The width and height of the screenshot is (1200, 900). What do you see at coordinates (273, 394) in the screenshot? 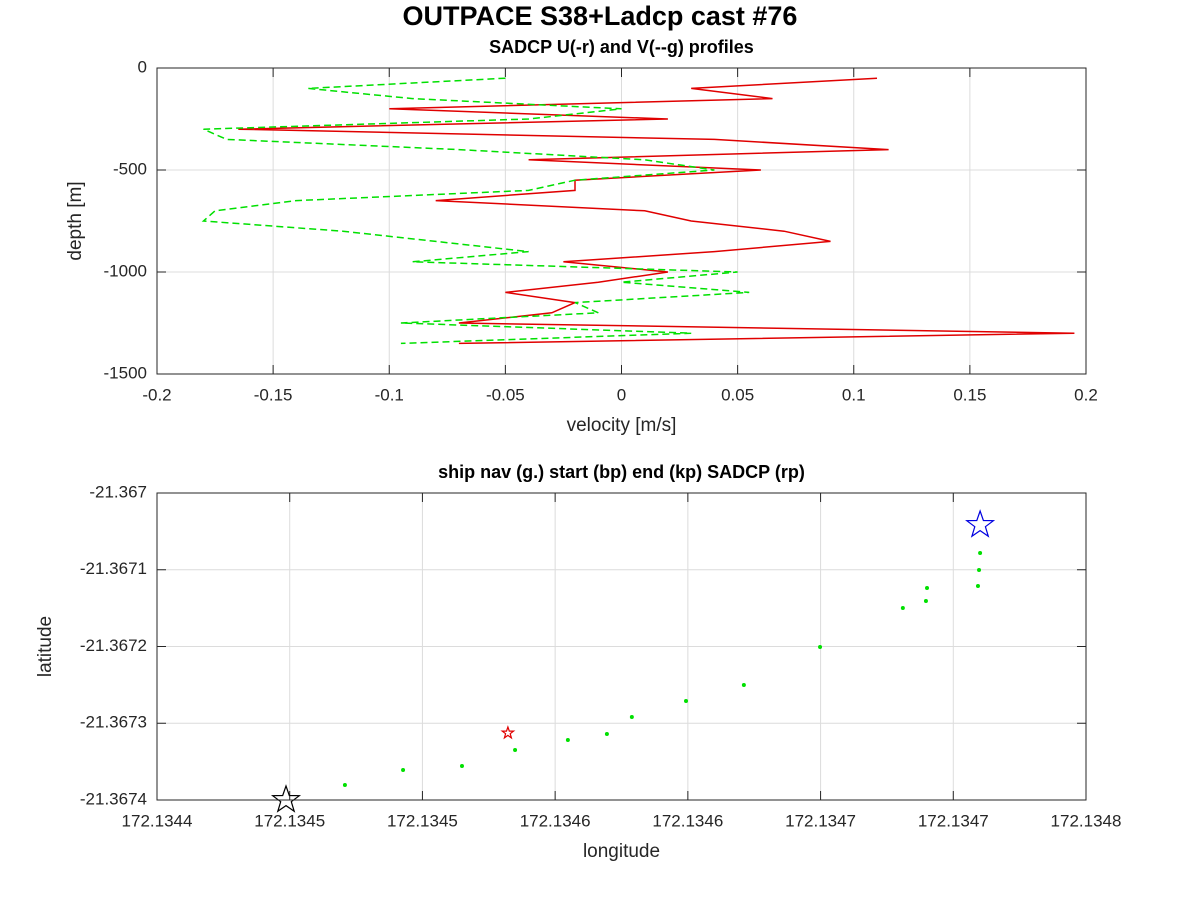
I see `x-tick-label: -0.15` at bounding box center [273, 394].